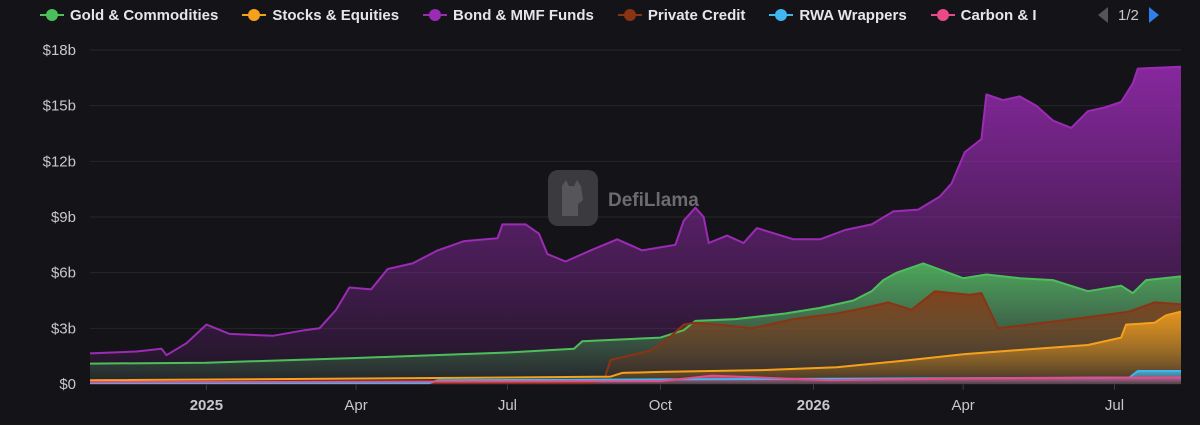  I want to click on legend-item: Stocks & Equities, so click(320, 15).